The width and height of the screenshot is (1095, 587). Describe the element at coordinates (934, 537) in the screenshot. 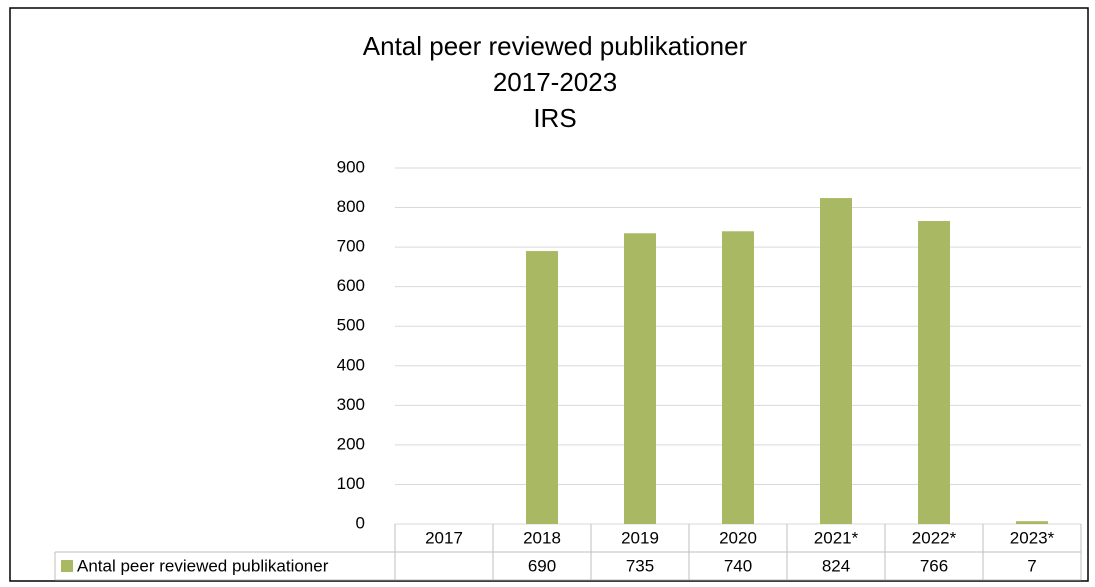

I see `x-tick-label: 2022*` at that location.